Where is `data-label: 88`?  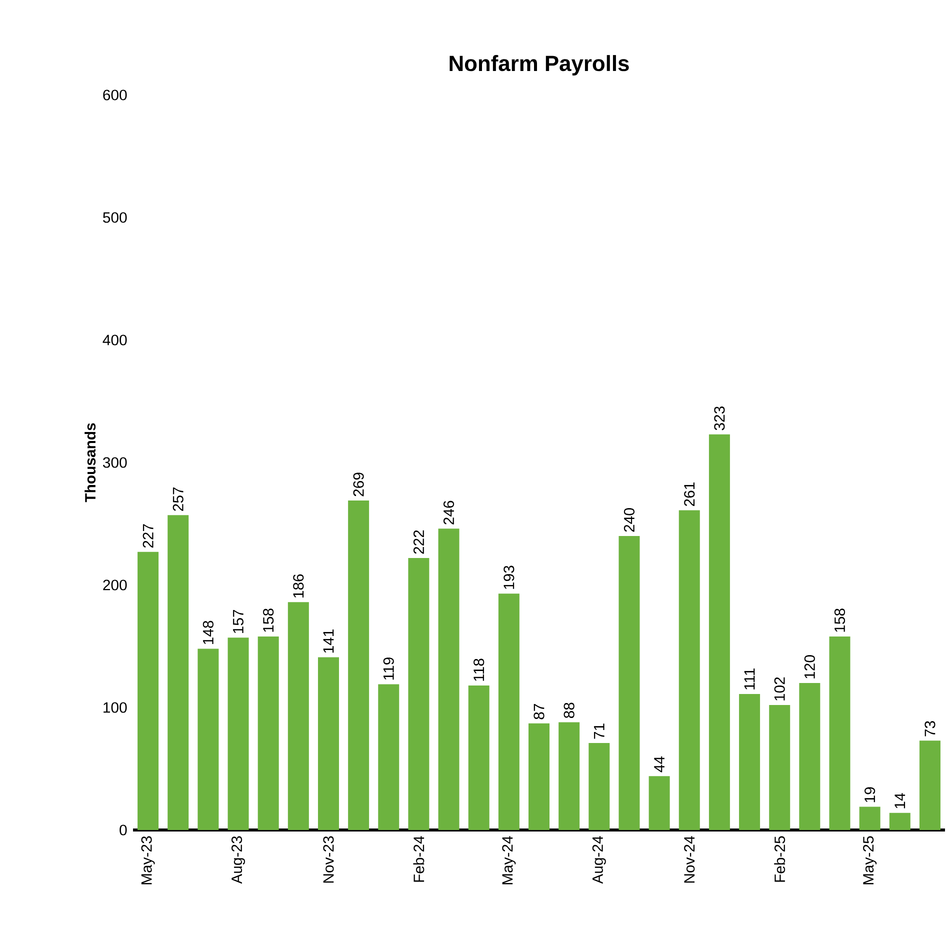 data-label: 88 is located at coordinates (569, 710).